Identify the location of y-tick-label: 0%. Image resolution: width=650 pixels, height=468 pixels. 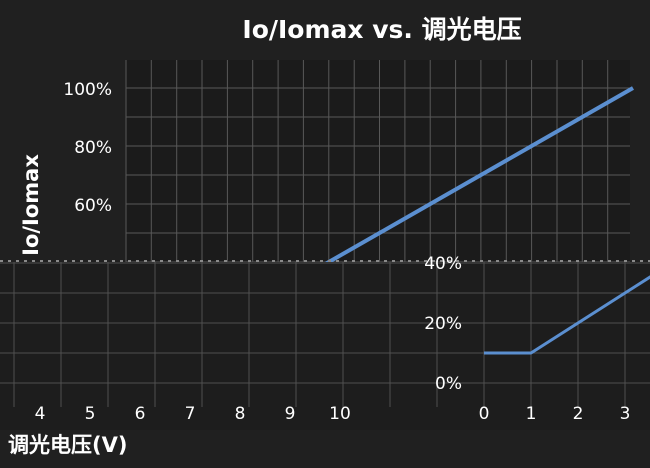
(448, 384).